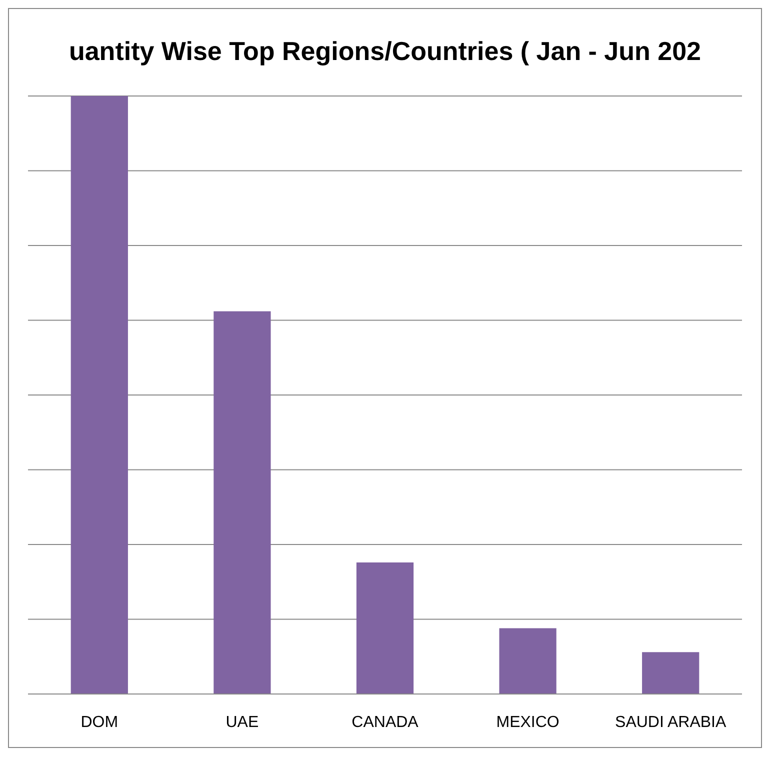 This screenshot has height=757, width=770. Describe the element at coordinates (528, 722) in the screenshot. I see `x-tick-label: MEXICO` at that location.